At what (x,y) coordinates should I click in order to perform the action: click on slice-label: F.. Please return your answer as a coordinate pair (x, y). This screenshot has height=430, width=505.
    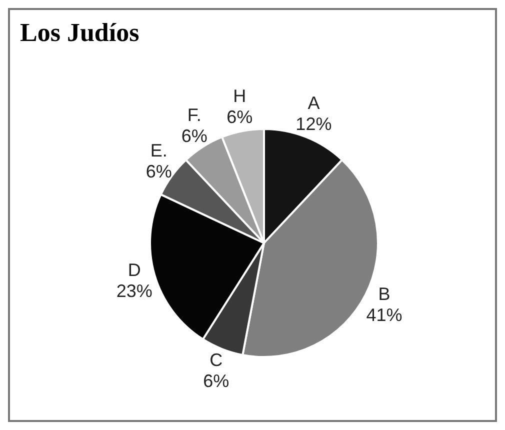
    Looking at the image, I should click on (194, 114).